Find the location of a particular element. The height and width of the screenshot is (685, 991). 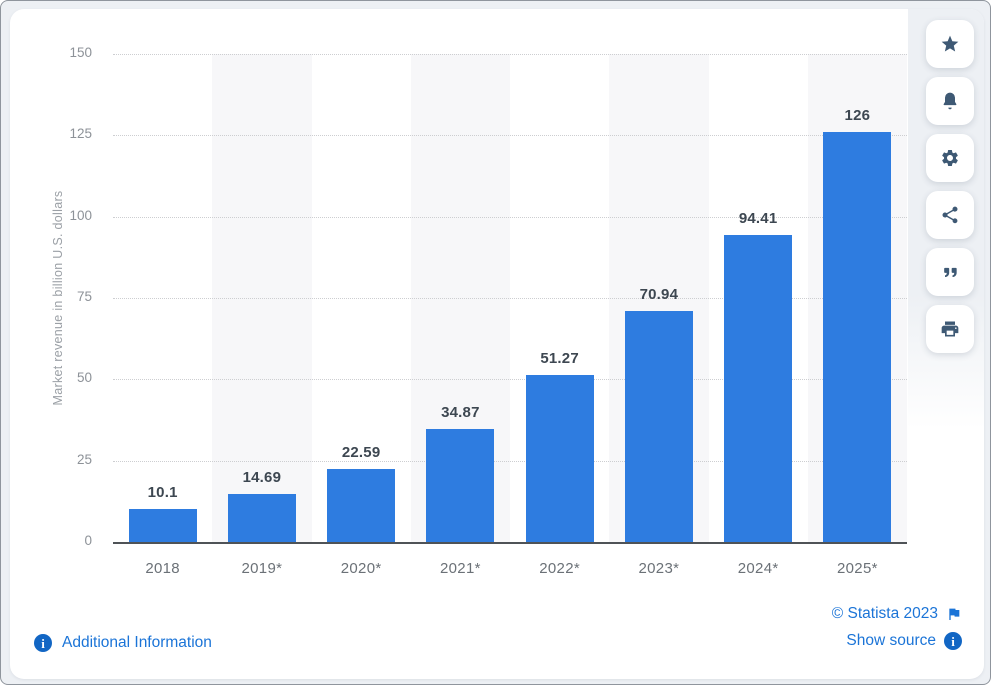

x-axis-line is located at coordinates (510, 543).